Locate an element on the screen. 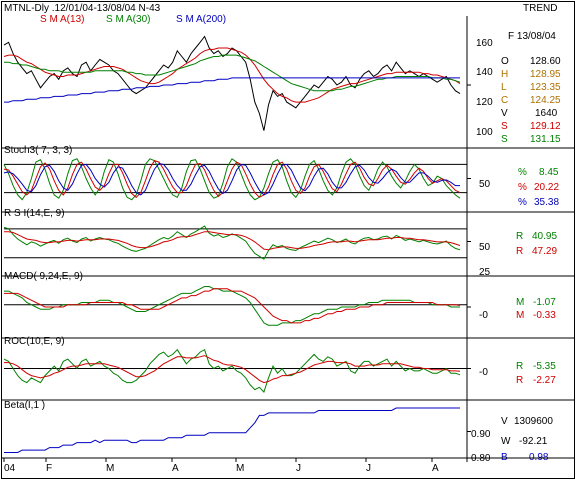 The height and width of the screenshot is (480, 576). roc-tick-0: -0 is located at coordinates (483, 372).